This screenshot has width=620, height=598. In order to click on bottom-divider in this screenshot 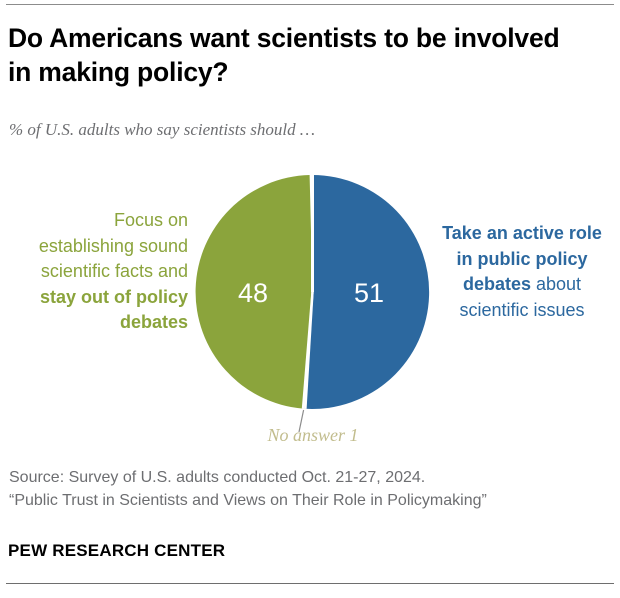, I will do `click(310, 583)`.